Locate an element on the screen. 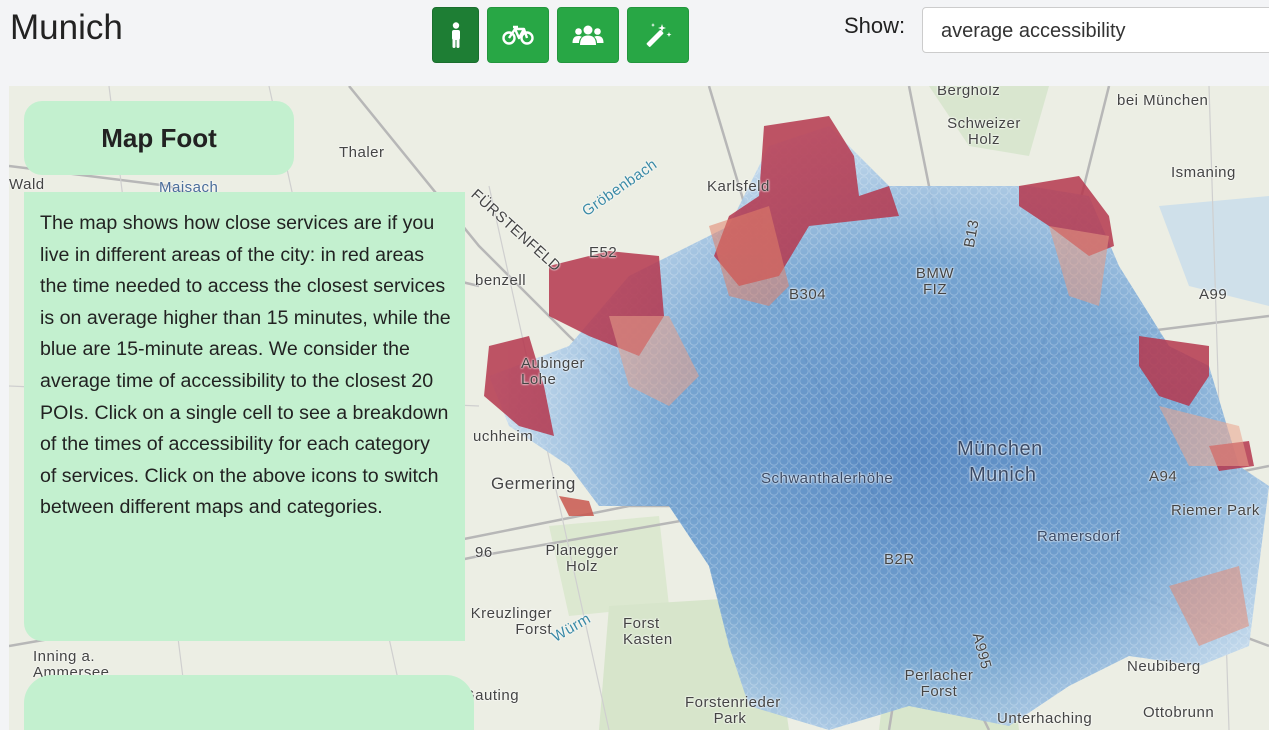 The height and width of the screenshot is (730, 1269). map-label-a99: A99 is located at coordinates (1213, 294).